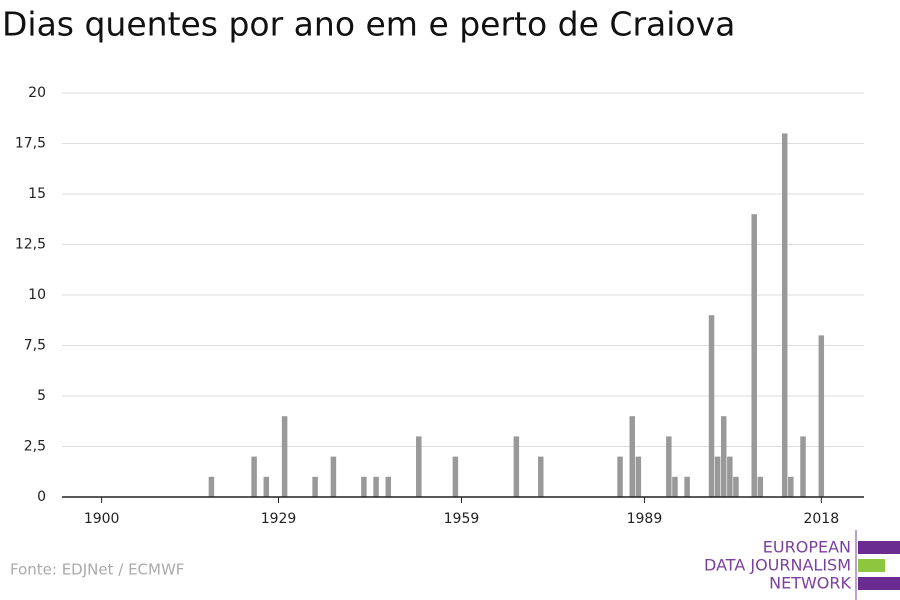 This screenshot has width=900, height=600. What do you see at coordinates (35, 346) in the screenshot?
I see `y-tick-label: 7,5` at bounding box center [35, 346].